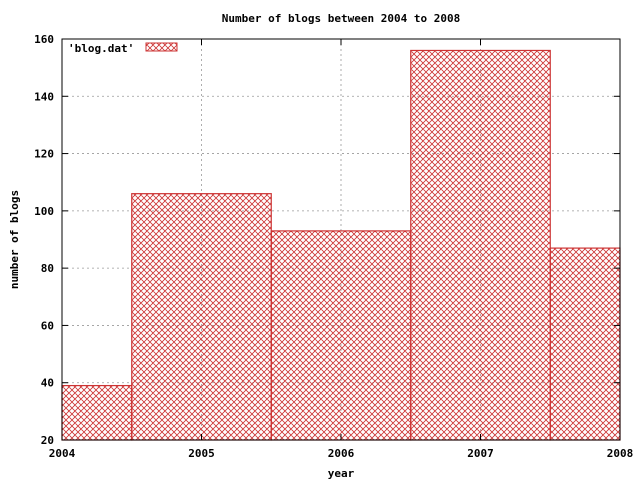  Describe the element at coordinates (44, 154) in the screenshot. I see `y-tick-label: 120` at that location.